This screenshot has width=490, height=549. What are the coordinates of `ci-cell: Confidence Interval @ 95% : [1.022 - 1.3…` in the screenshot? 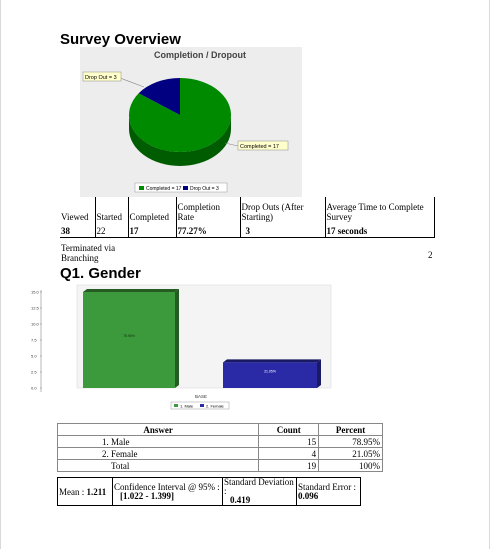 It's located at (167, 491).